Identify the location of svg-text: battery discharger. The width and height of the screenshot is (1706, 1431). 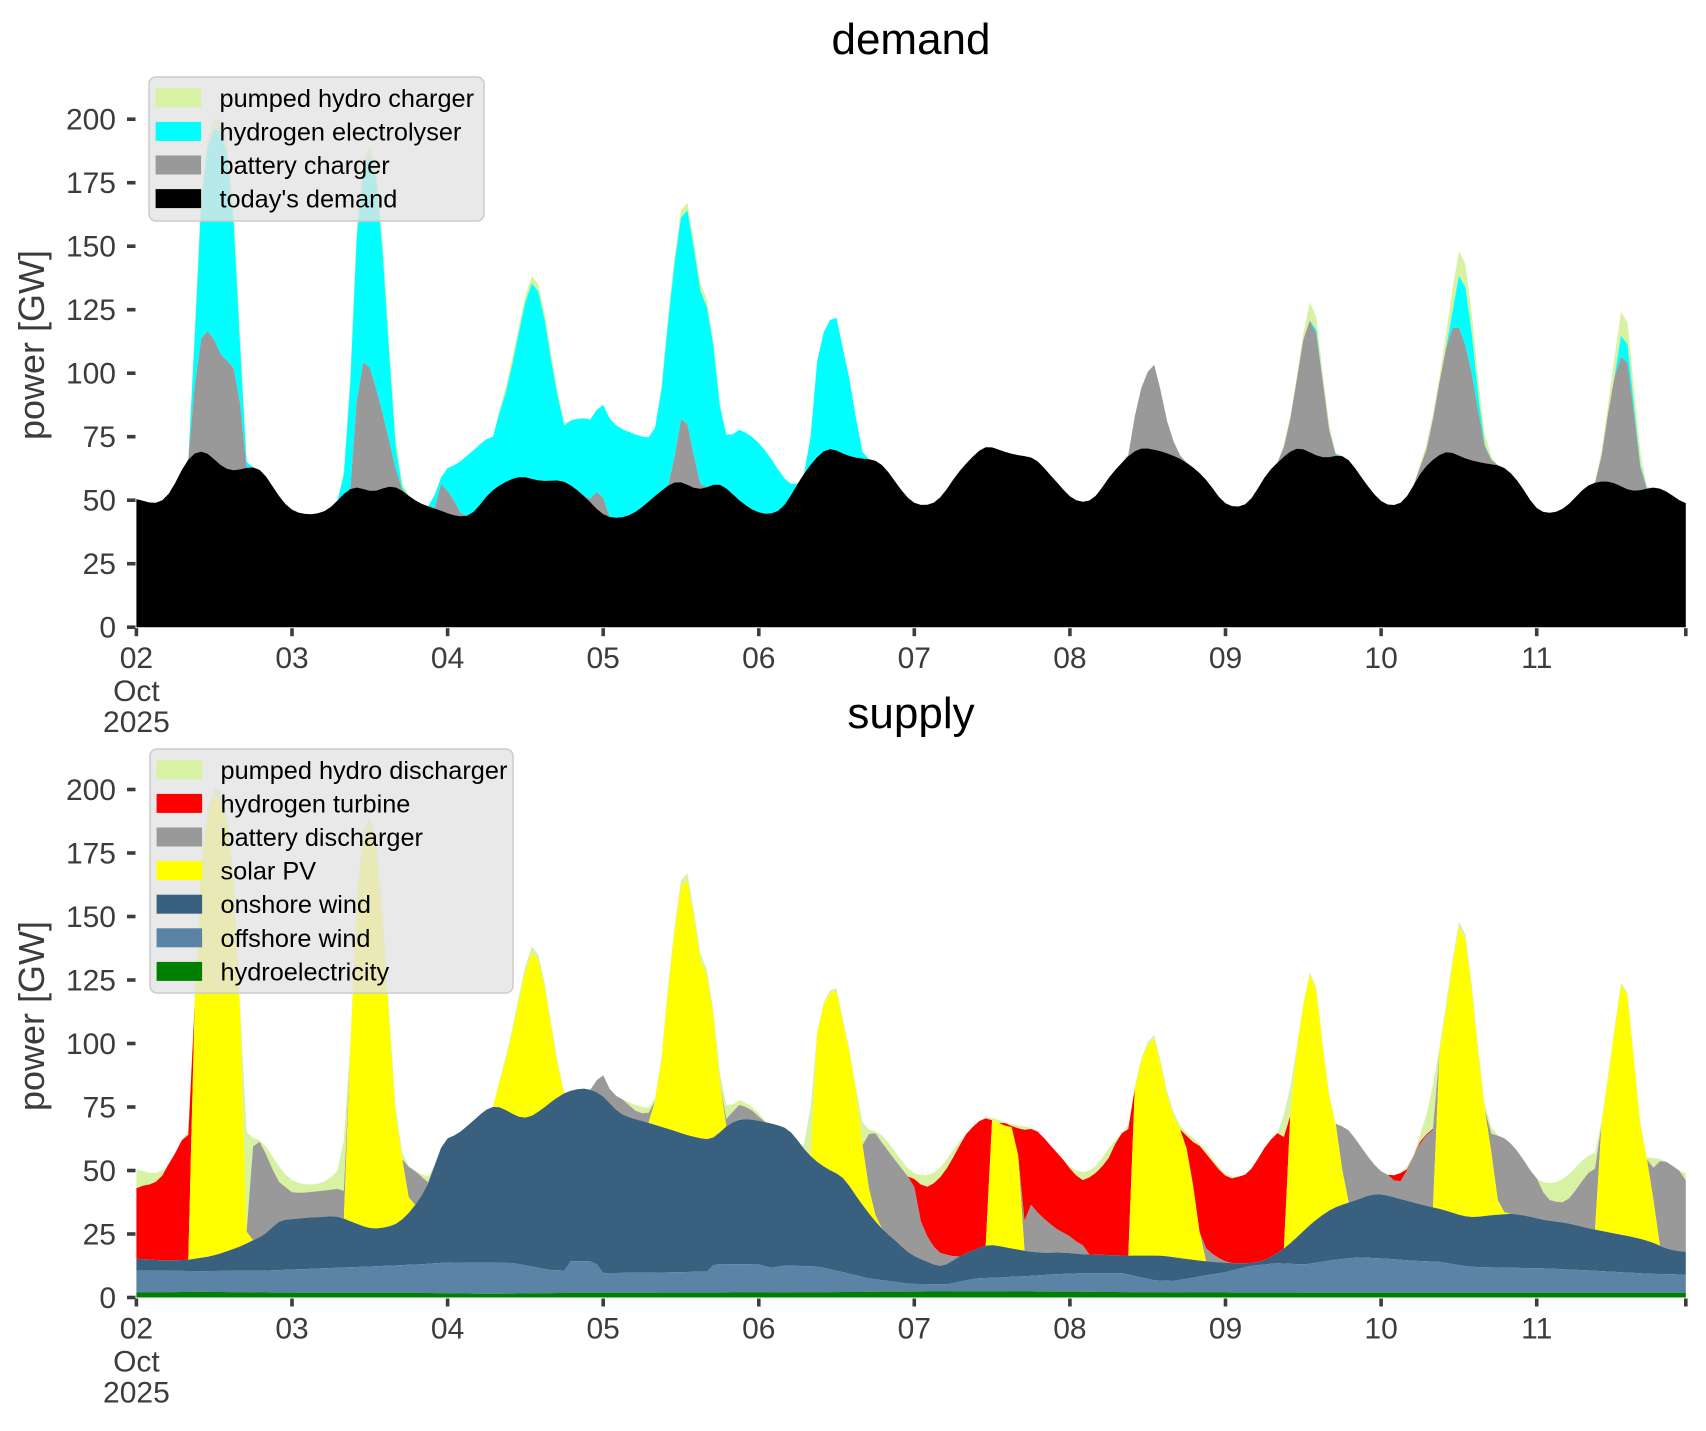
(322, 838).